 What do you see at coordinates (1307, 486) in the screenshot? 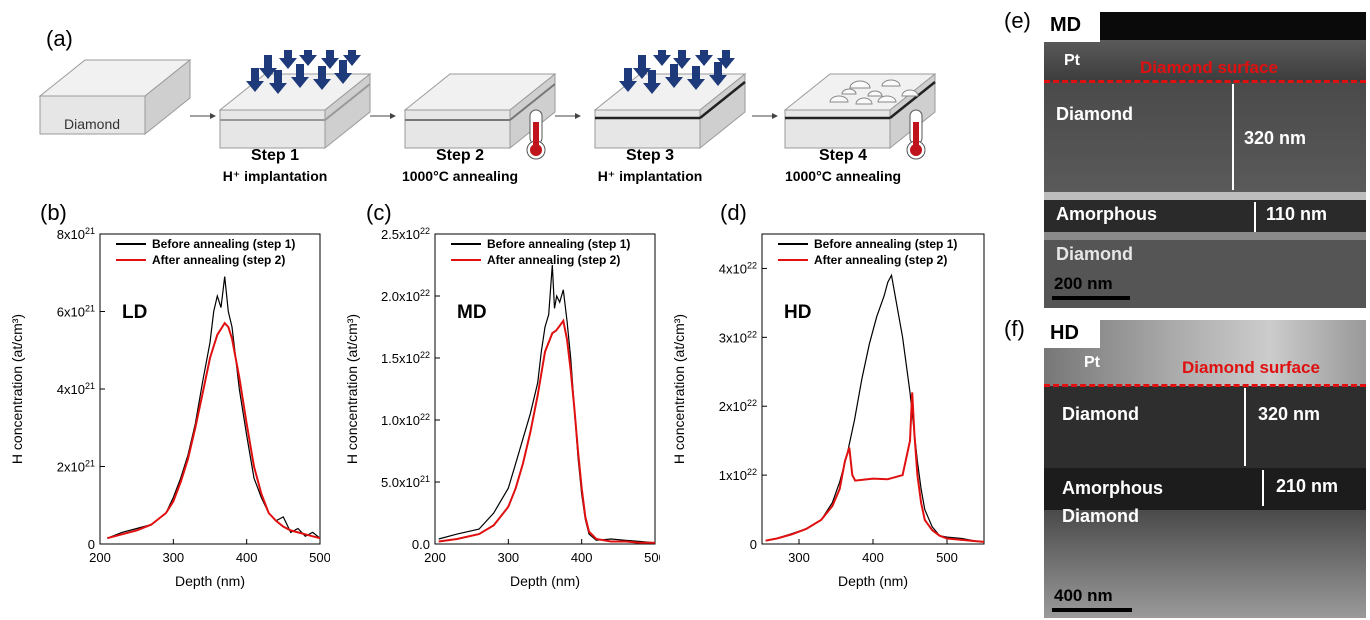
I see `thickness-210: 210 nm` at bounding box center [1307, 486].